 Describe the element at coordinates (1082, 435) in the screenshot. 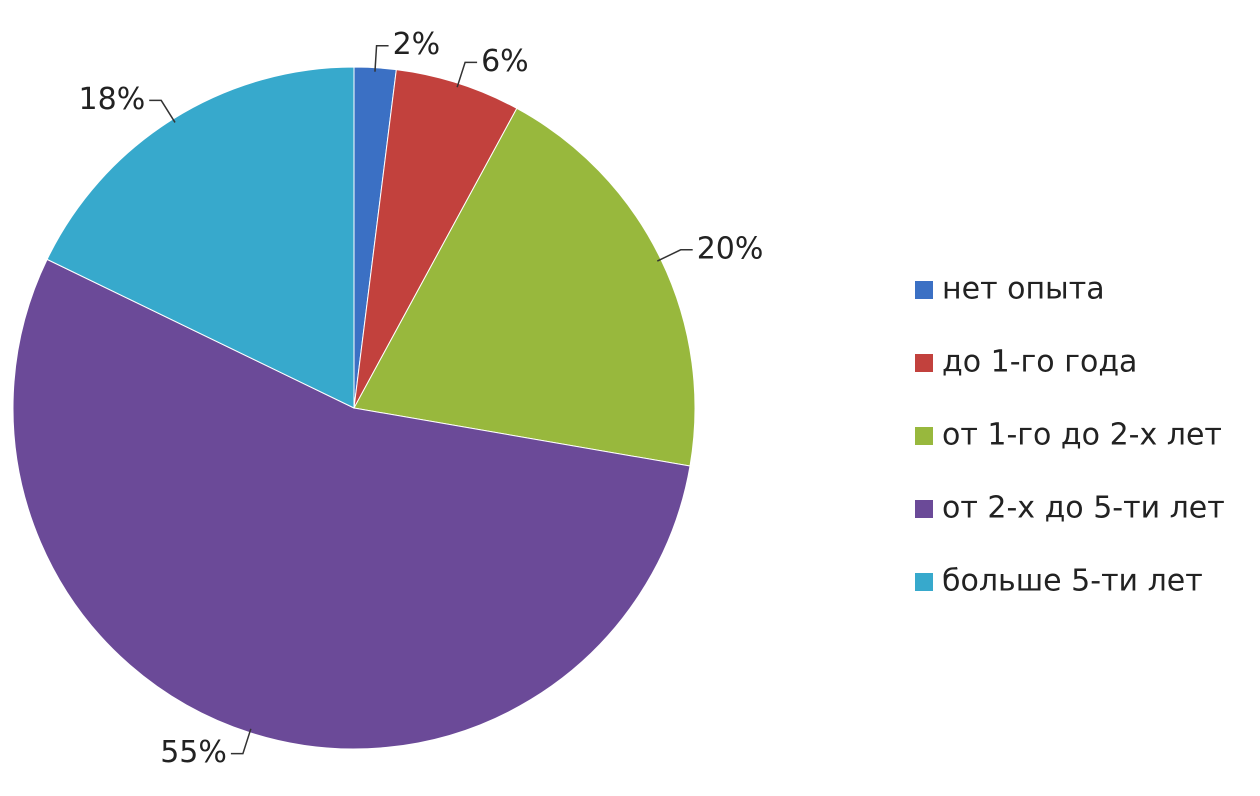

I see `legend-label: от 1-го до 2-х лет` at that location.